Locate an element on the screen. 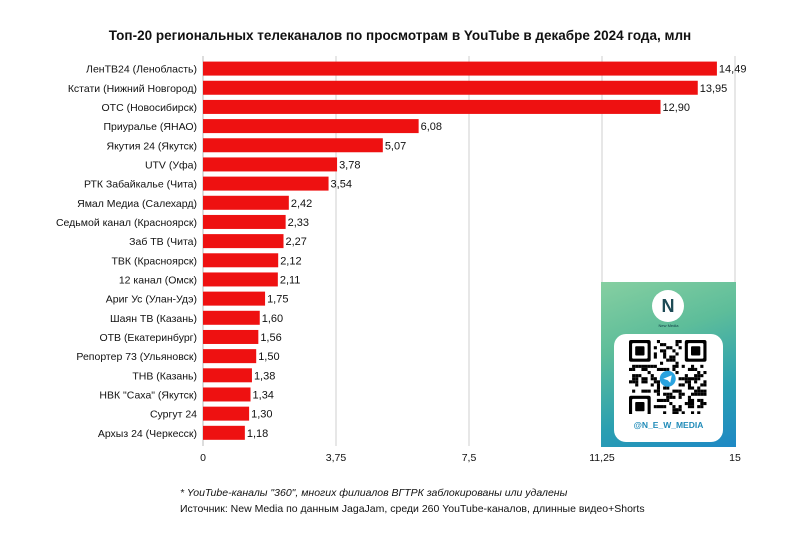  category-label: 12 канал (Омск) is located at coordinates (158, 280).